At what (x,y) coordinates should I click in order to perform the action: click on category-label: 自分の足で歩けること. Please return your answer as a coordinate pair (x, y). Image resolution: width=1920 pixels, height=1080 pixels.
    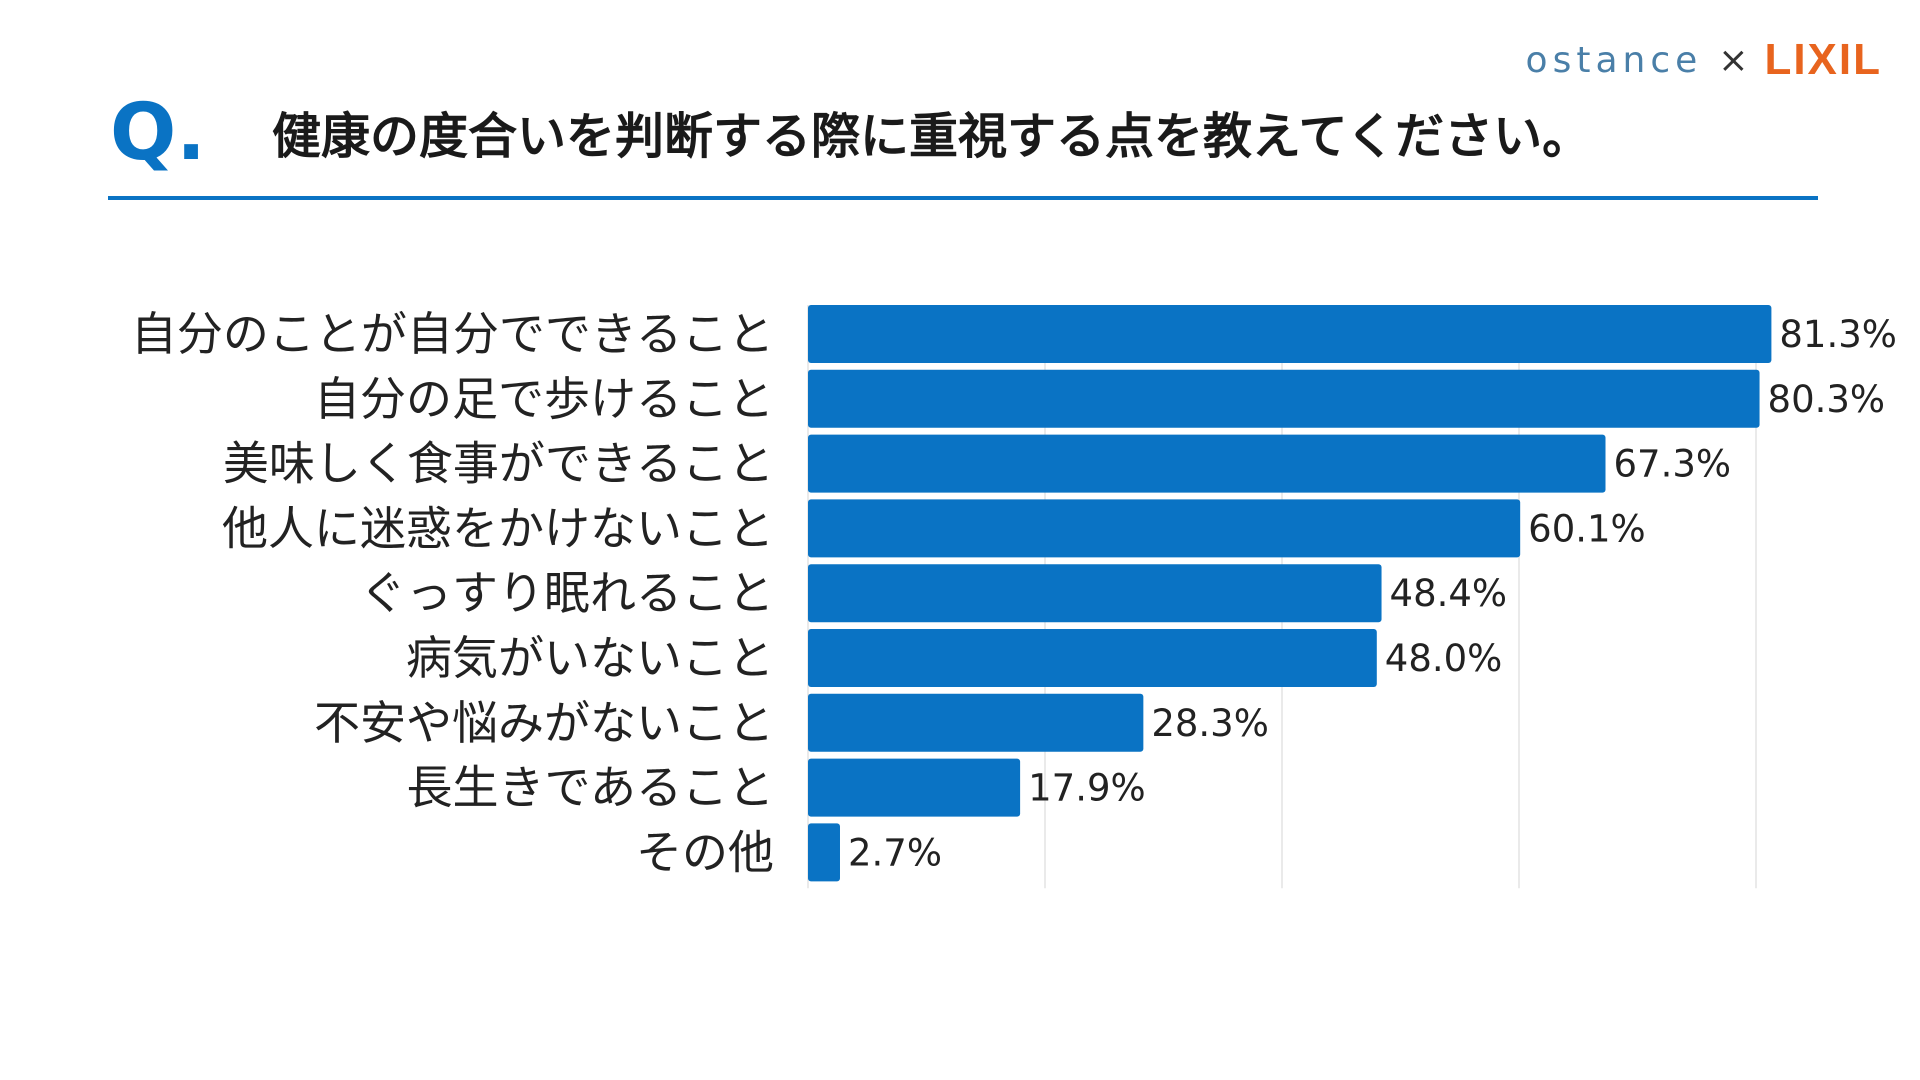
    Looking at the image, I should click on (544, 399).